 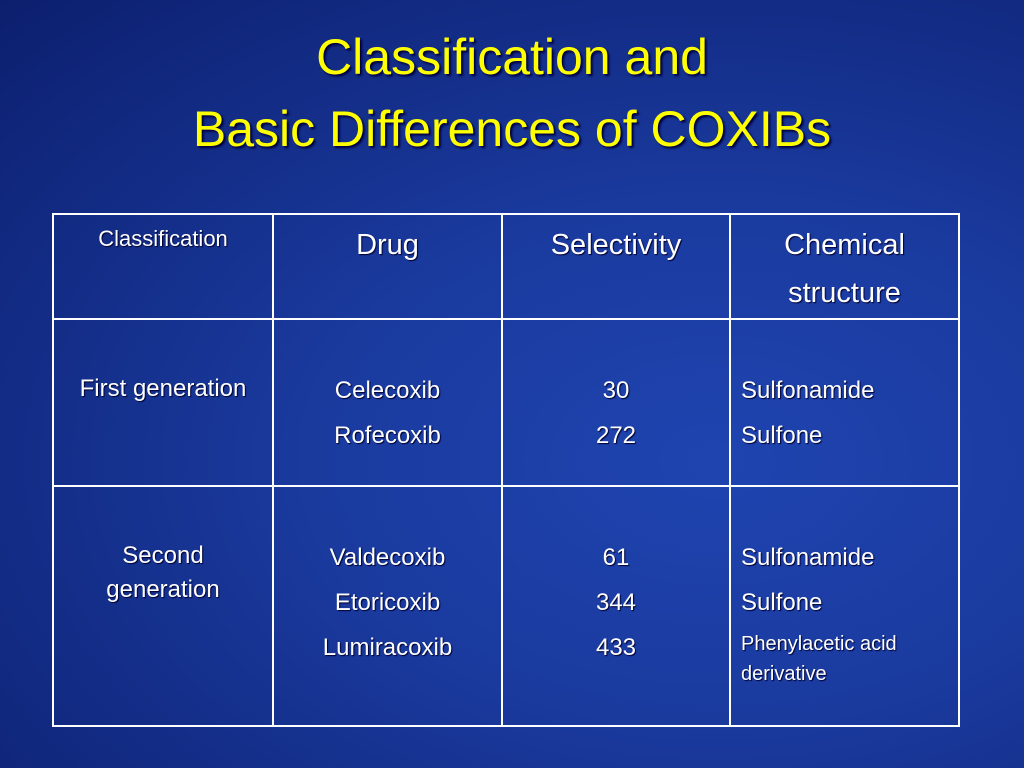 What do you see at coordinates (387, 557) in the screenshot?
I see `drug: Valdecoxib` at bounding box center [387, 557].